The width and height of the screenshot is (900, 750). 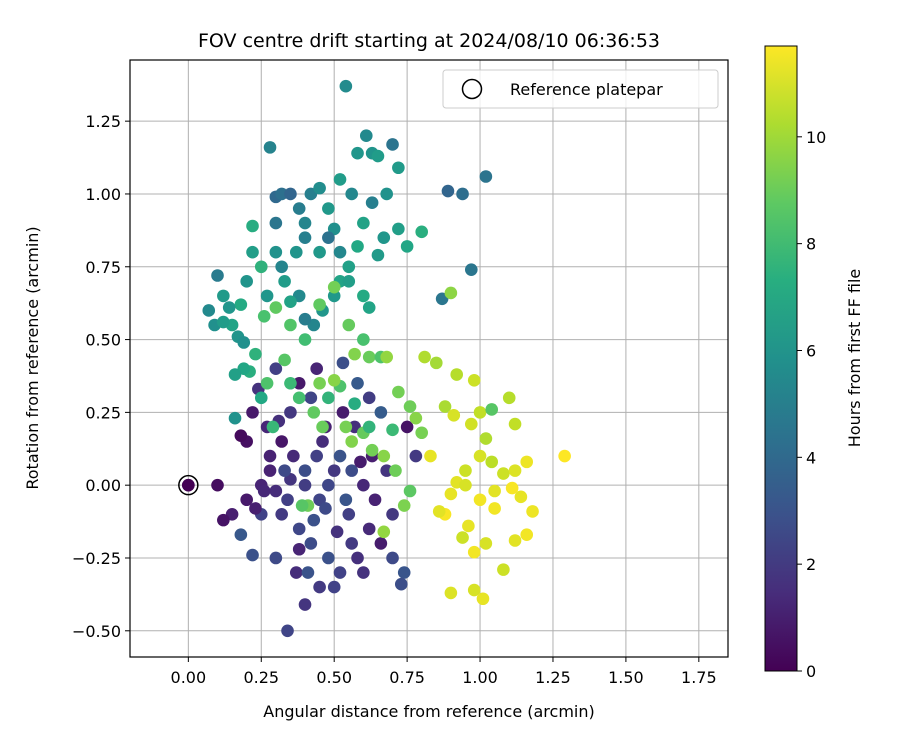 What do you see at coordinates (472, 89) in the screenshot?
I see `legend-marker-open-circle` at bounding box center [472, 89].